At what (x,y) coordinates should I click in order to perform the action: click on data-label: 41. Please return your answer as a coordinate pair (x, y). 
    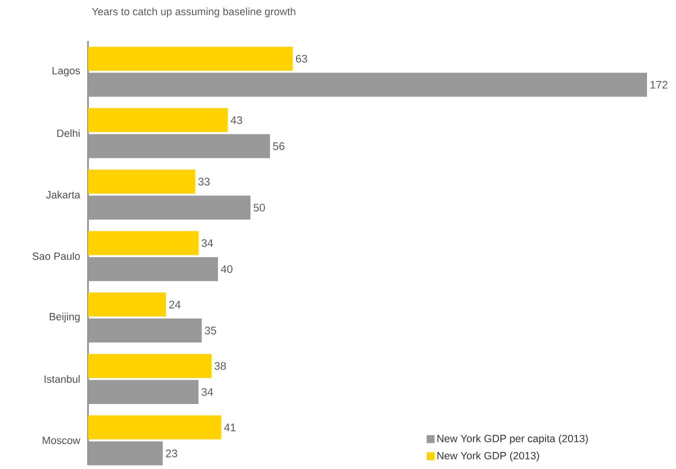
    Looking at the image, I should click on (230, 428).